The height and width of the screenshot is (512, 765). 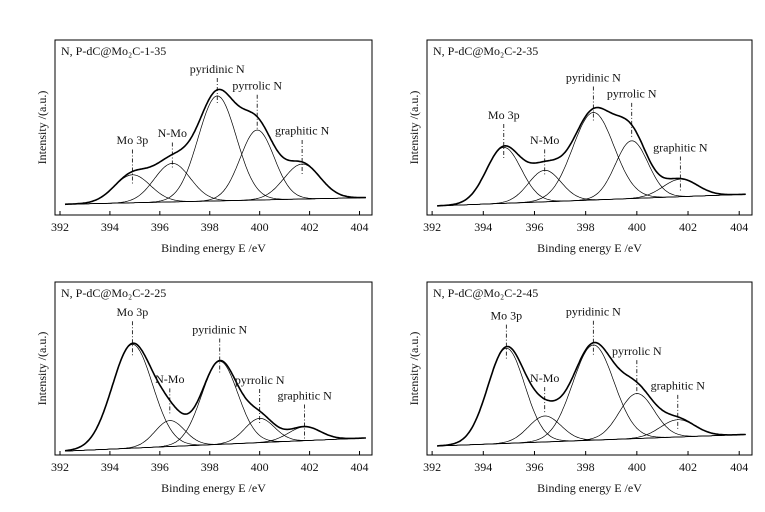 What do you see at coordinates (485, 51) in the screenshot?
I see `panel-title: N, P-dC@Mo₂C-2-35` at bounding box center [485, 51].